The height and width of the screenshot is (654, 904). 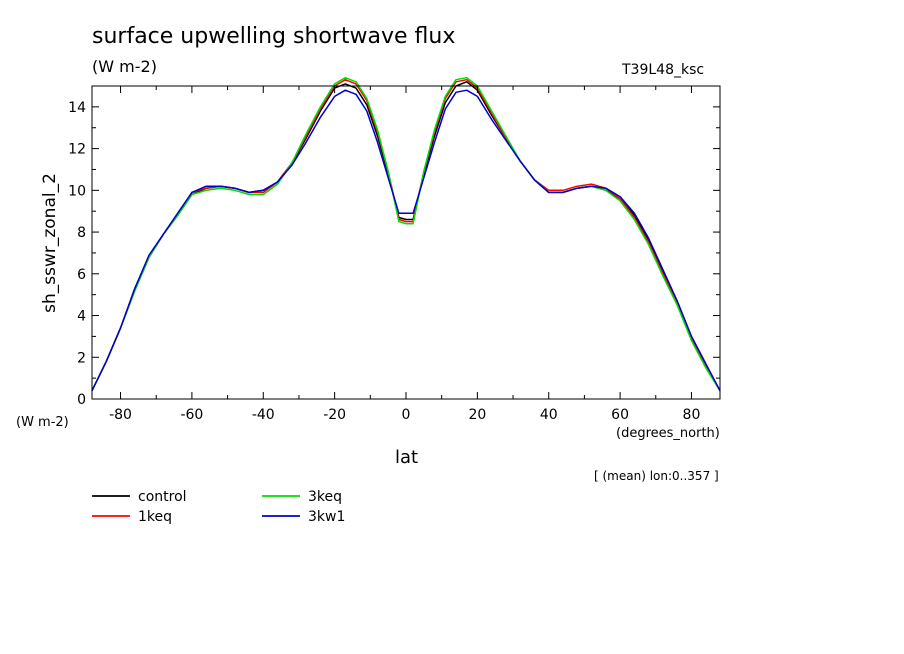 What do you see at coordinates (81, 275) in the screenshot?
I see `y-tick-label: 6` at bounding box center [81, 275].